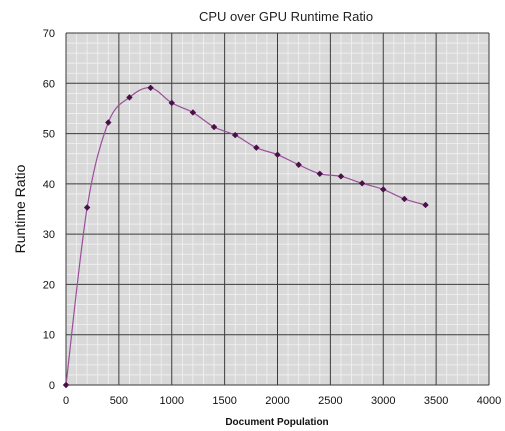 The image size is (505, 431). Describe the element at coordinates (49, 336) in the screenshot. I see `y-tick-label: 10` at that location.